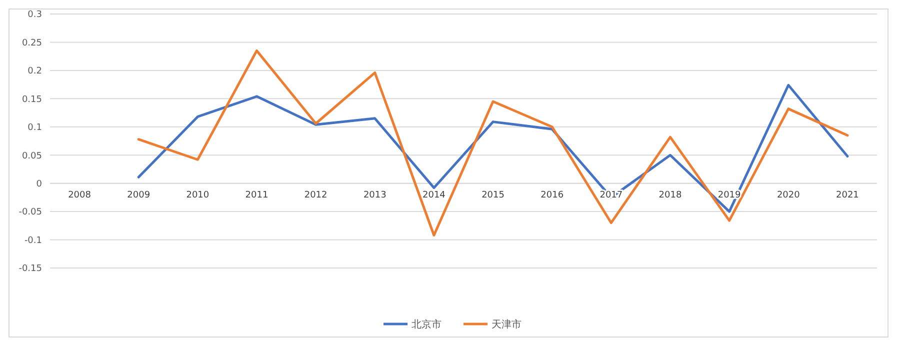 The width and height of the screenshot is (897, 346). Describe the element at coordinates (256, 195) in the screenshot. I see `x-tick-label: 2011` at that location.